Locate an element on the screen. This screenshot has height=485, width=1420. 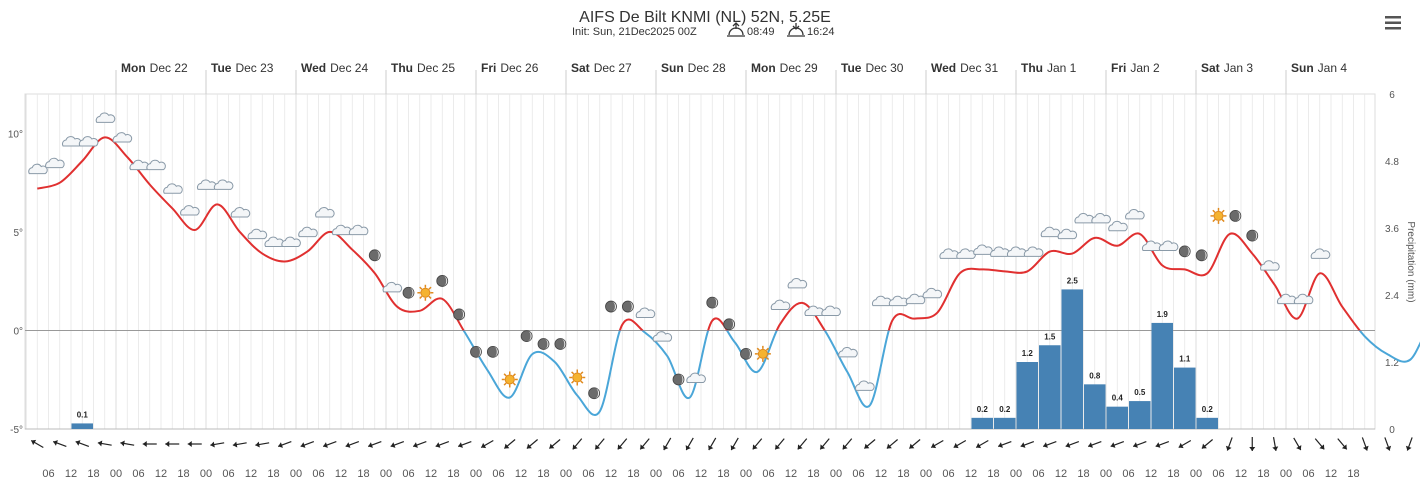
sunrise-icon is located at coordinates (736, 29).